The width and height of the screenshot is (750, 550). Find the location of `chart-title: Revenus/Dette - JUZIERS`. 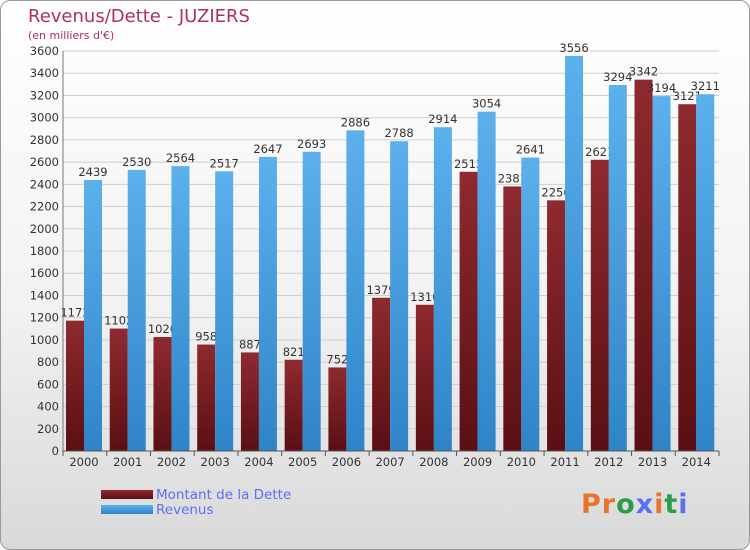

chart-title: Revenus/Dette - JUZIERS is located at coordinates (139, 16).